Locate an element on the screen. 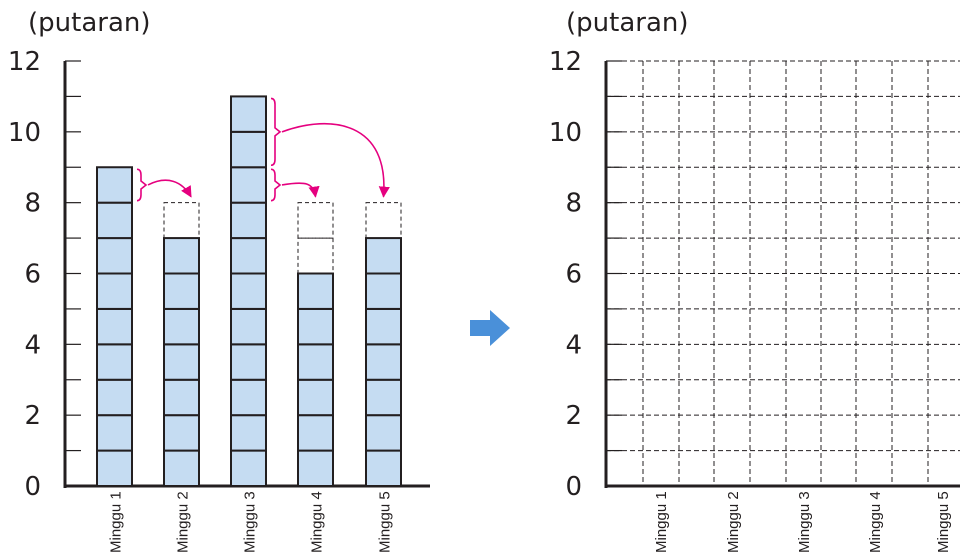  right-arrow-icon is located at coordinates (490, 328).